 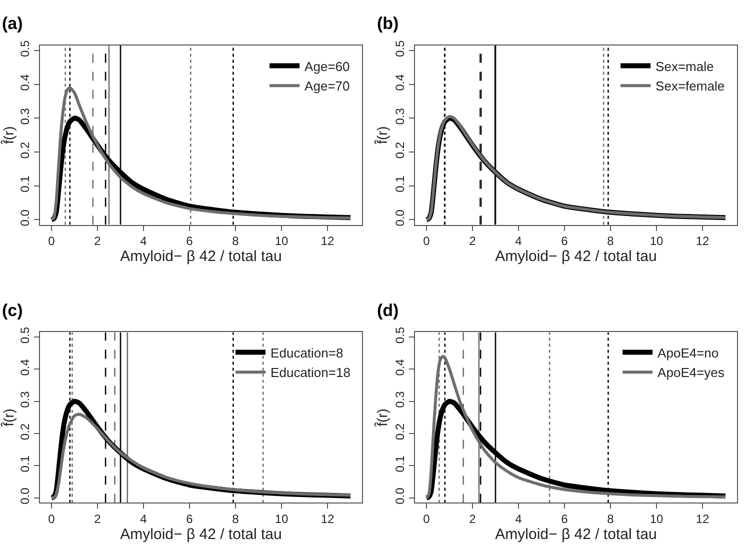 What do you see at coordinates (12, 310) in the screenshot?
I see `chart-title: (c)` at bounding box center [12, 310].